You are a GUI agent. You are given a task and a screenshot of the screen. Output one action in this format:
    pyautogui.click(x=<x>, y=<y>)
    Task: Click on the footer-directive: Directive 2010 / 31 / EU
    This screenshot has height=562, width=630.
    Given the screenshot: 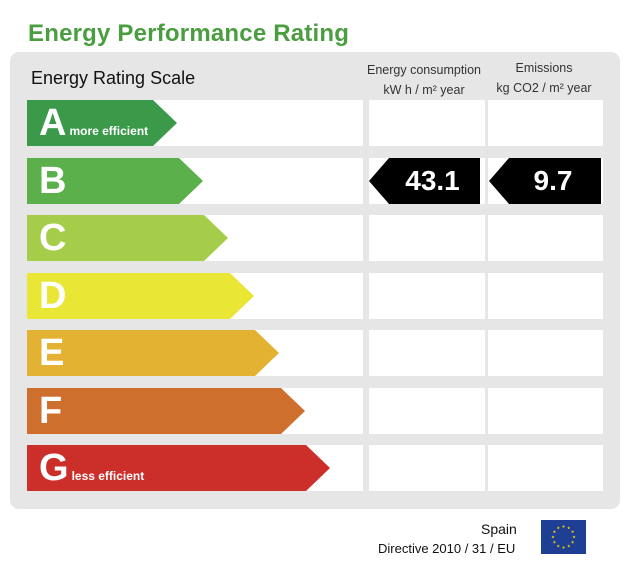 What is the action you would take?
    pyautogui.click(x=447, y=548)
    